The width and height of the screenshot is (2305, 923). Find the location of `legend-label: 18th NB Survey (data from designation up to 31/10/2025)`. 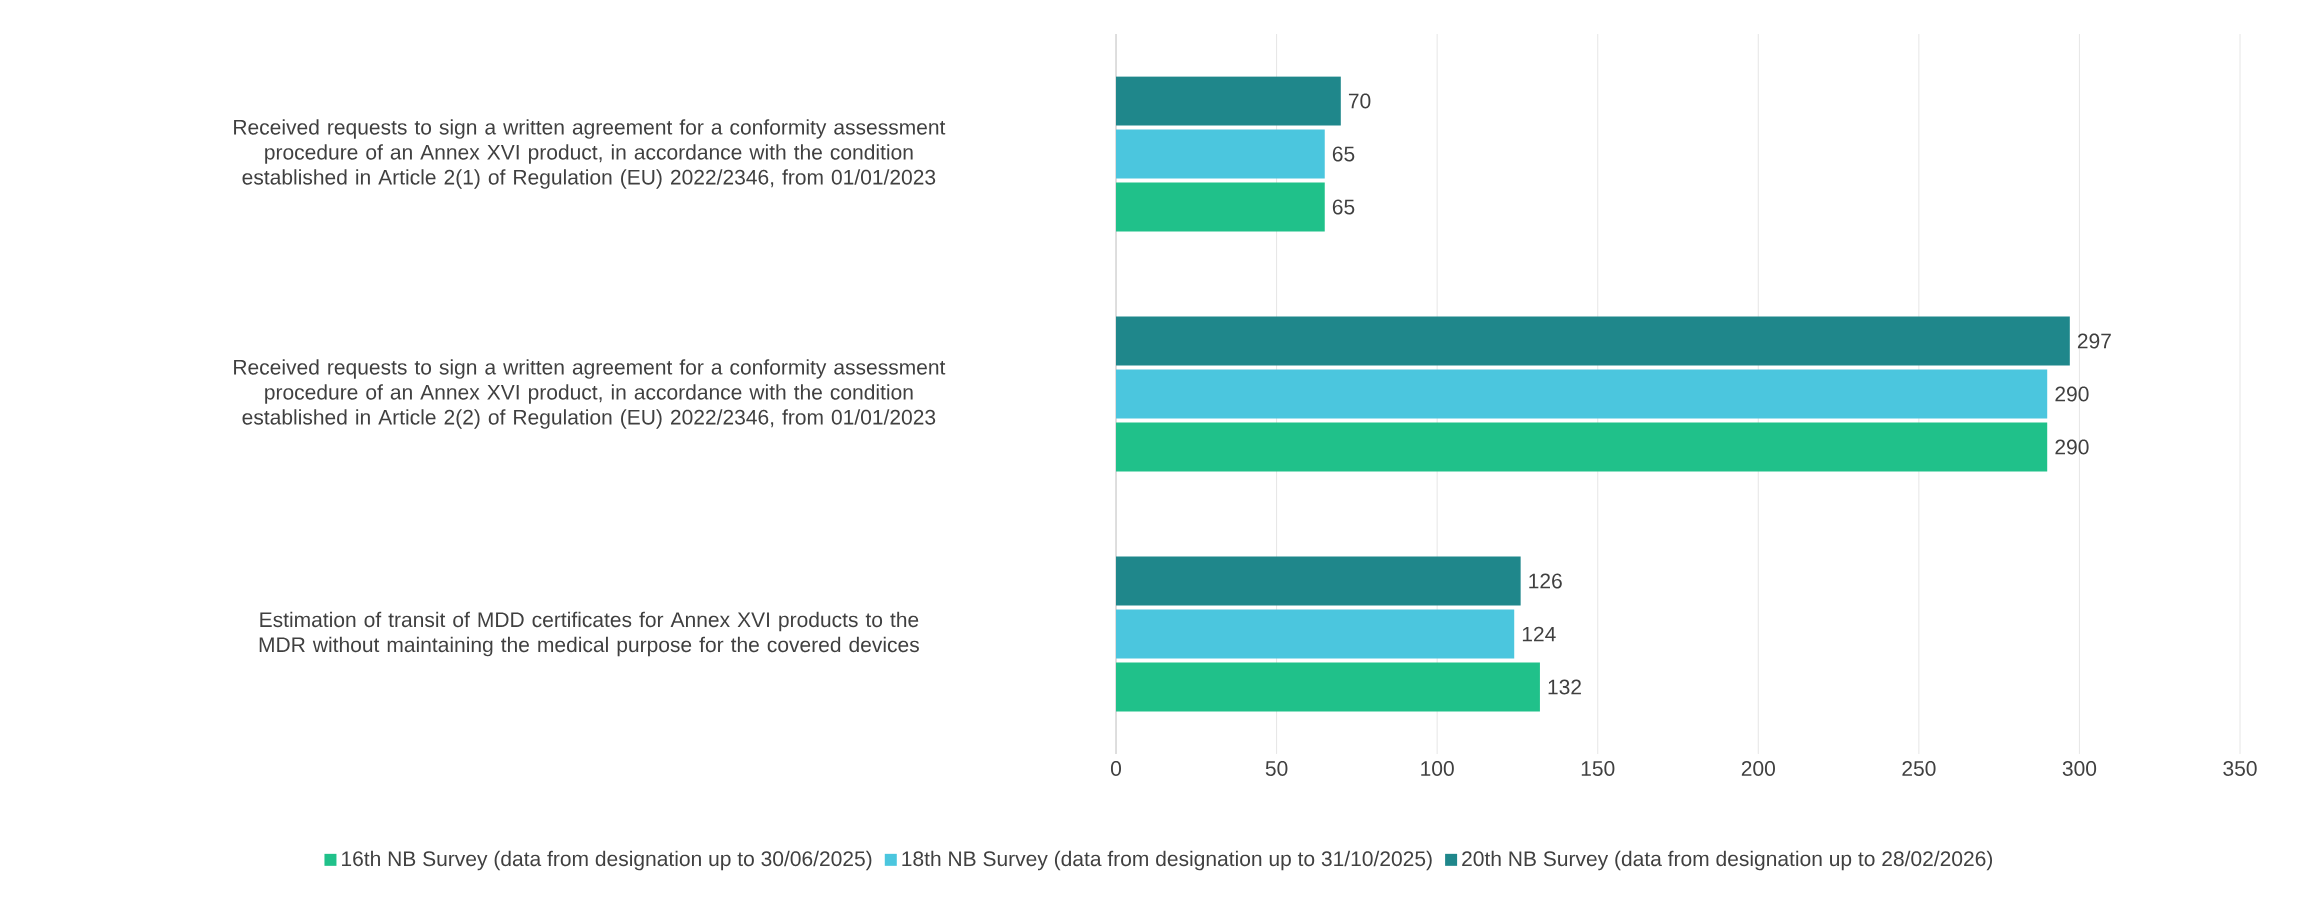

legend-label: 18th NB Survey (data from designation up to 31/10/2025) is located at coordinates (1167, 860).